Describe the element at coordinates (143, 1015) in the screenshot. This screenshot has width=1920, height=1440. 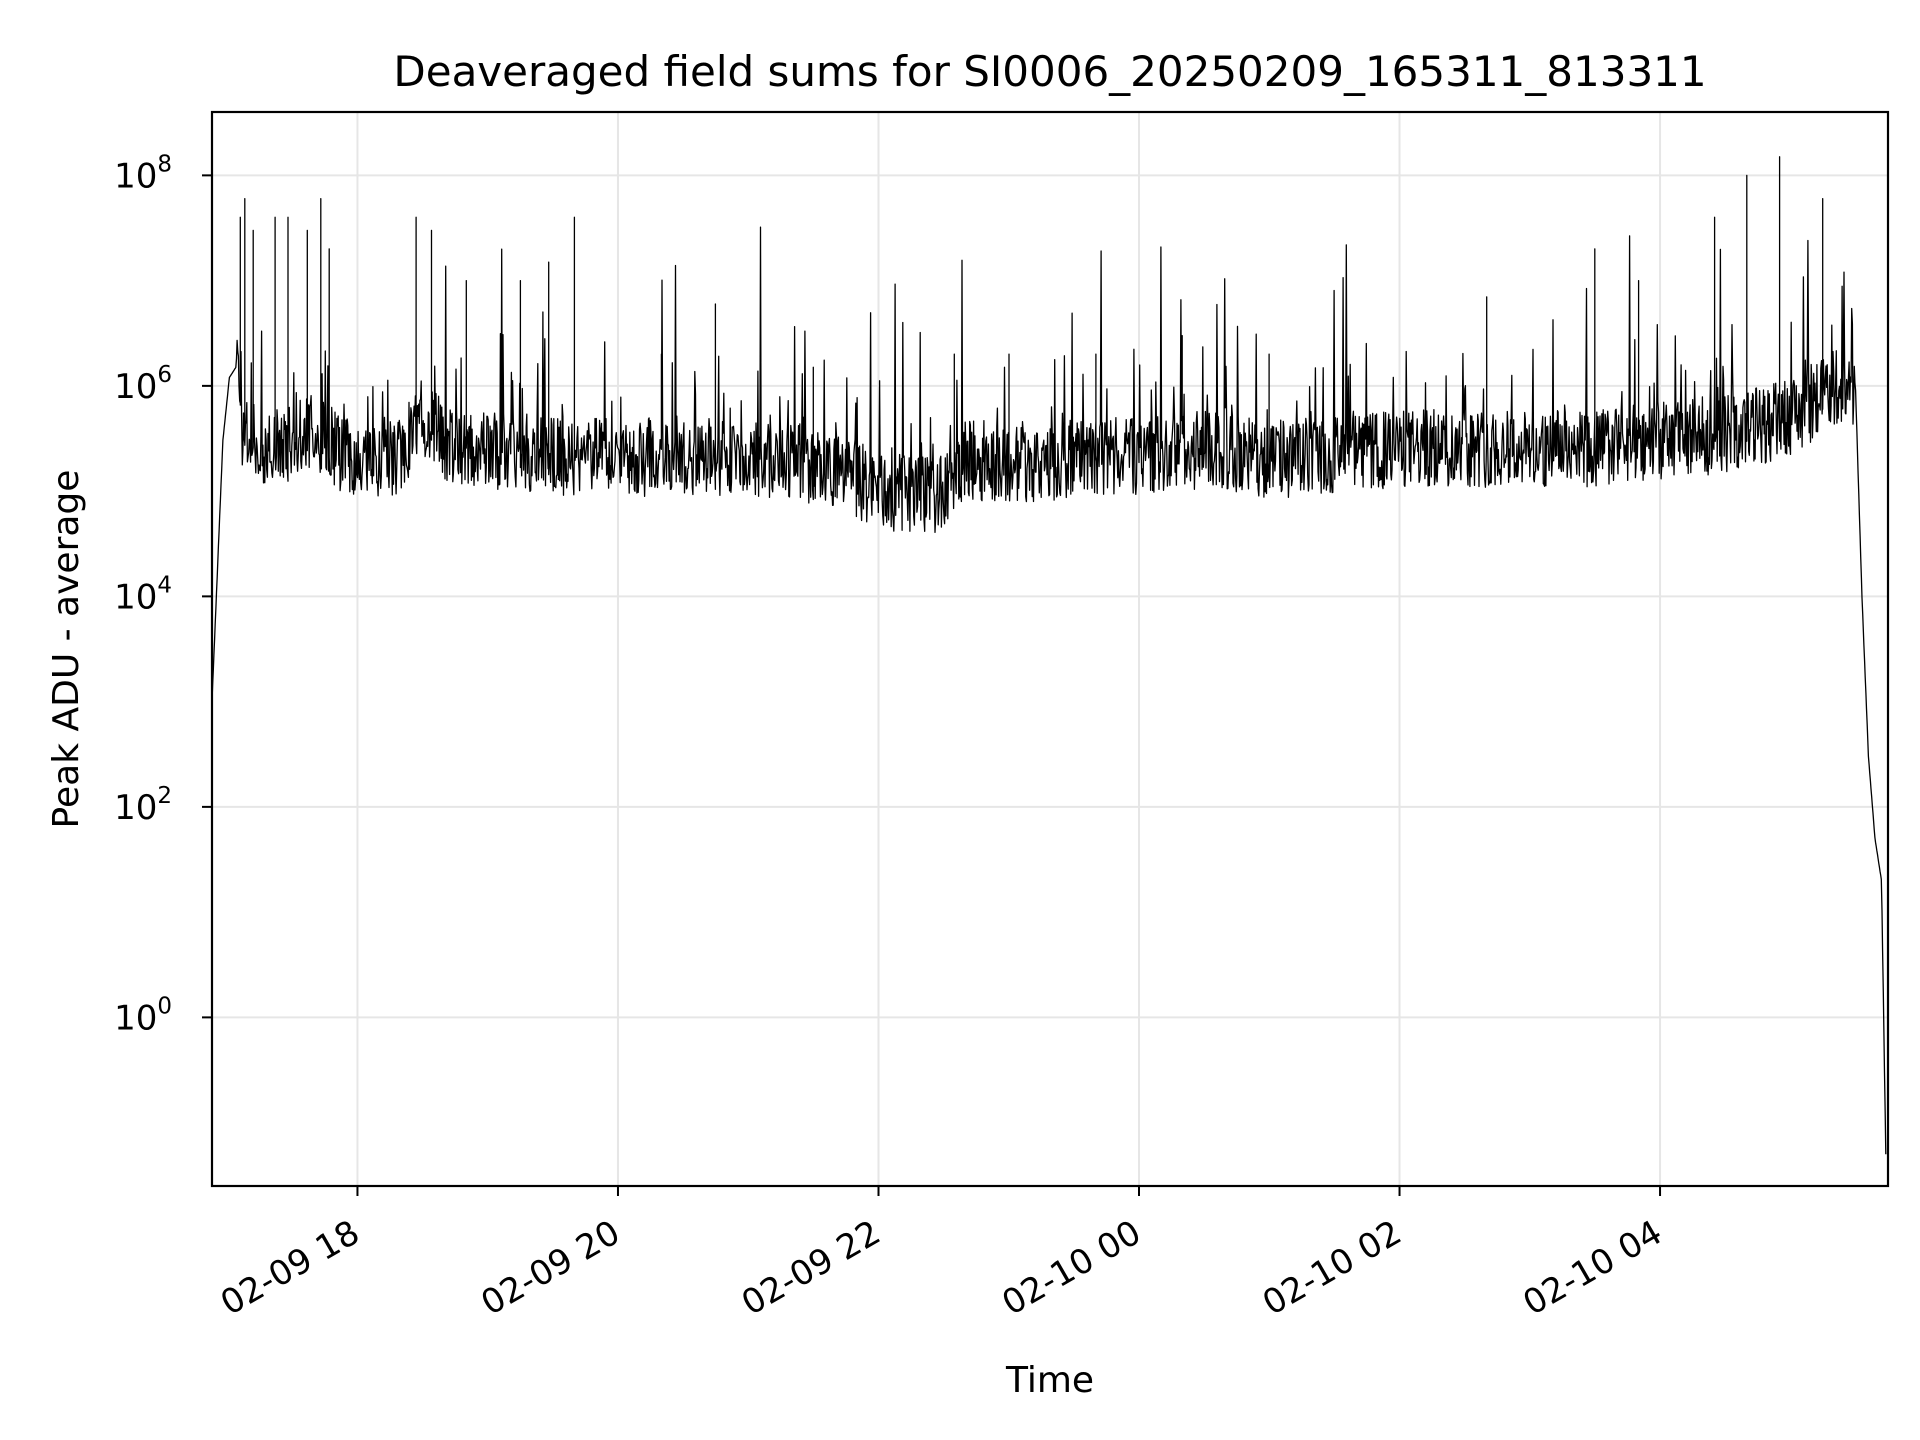
I see `y-tick-label: 10⁰` at that location.